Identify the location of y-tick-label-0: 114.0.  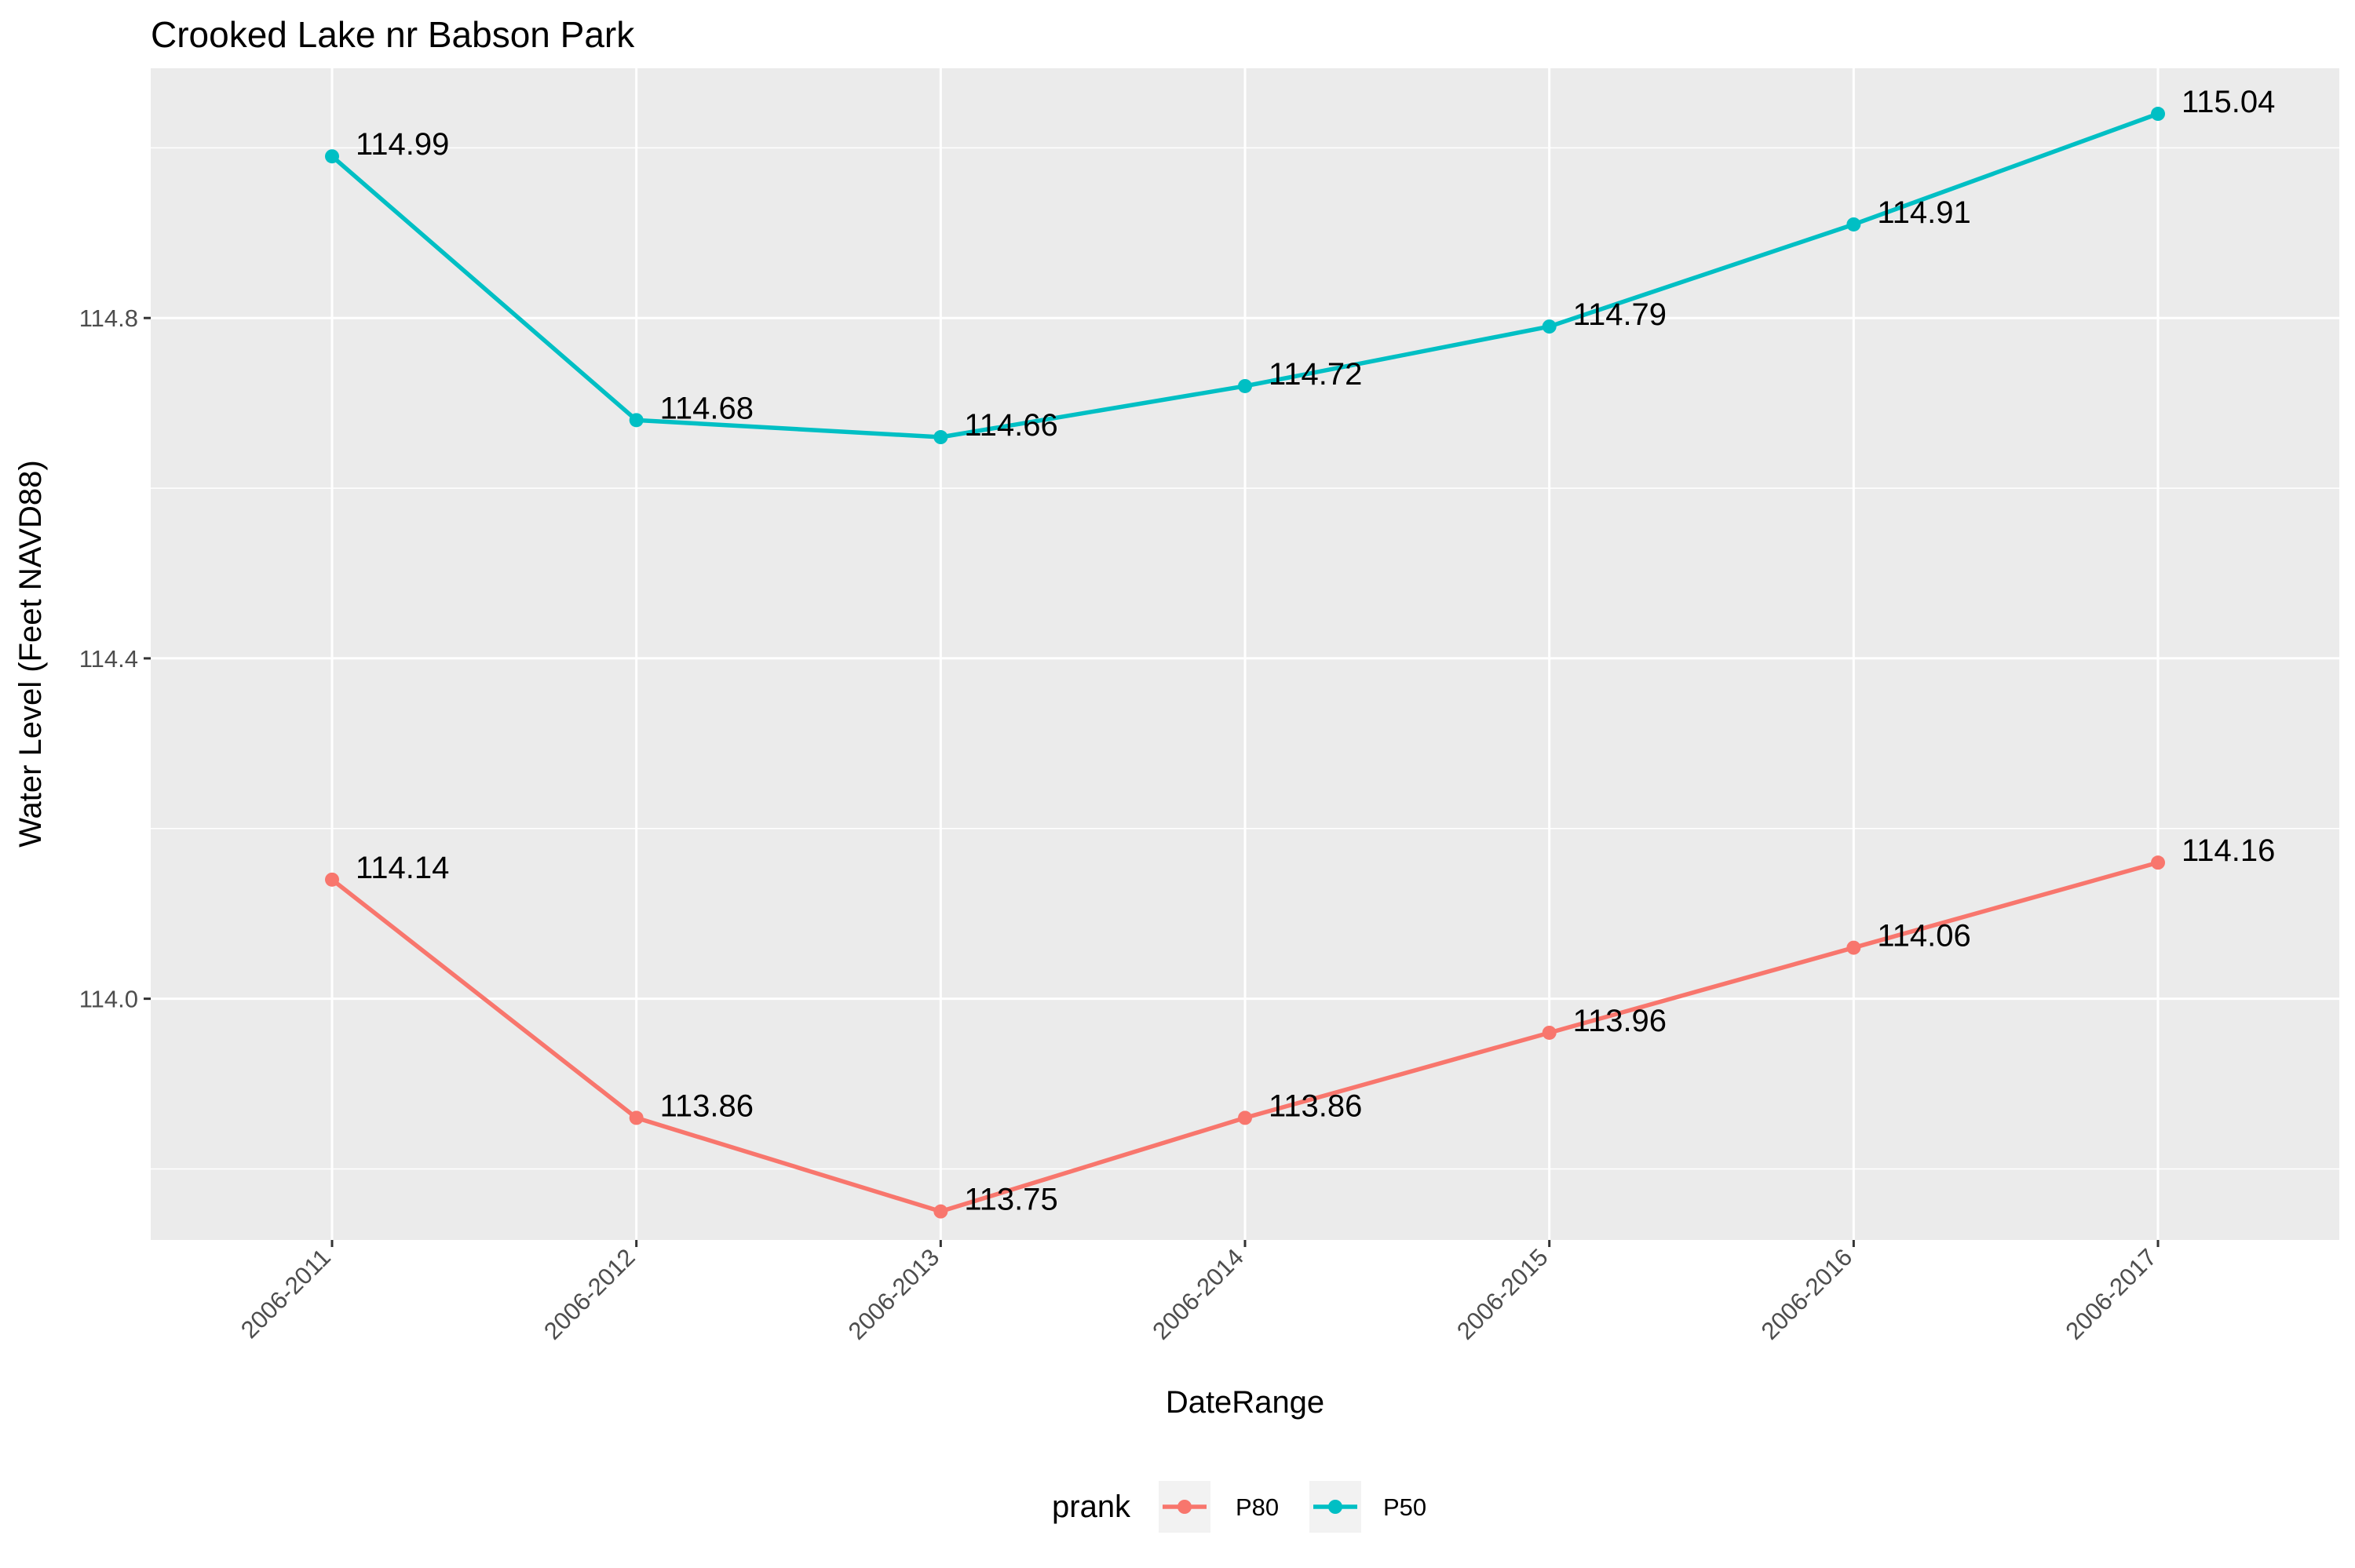
(108, 999).